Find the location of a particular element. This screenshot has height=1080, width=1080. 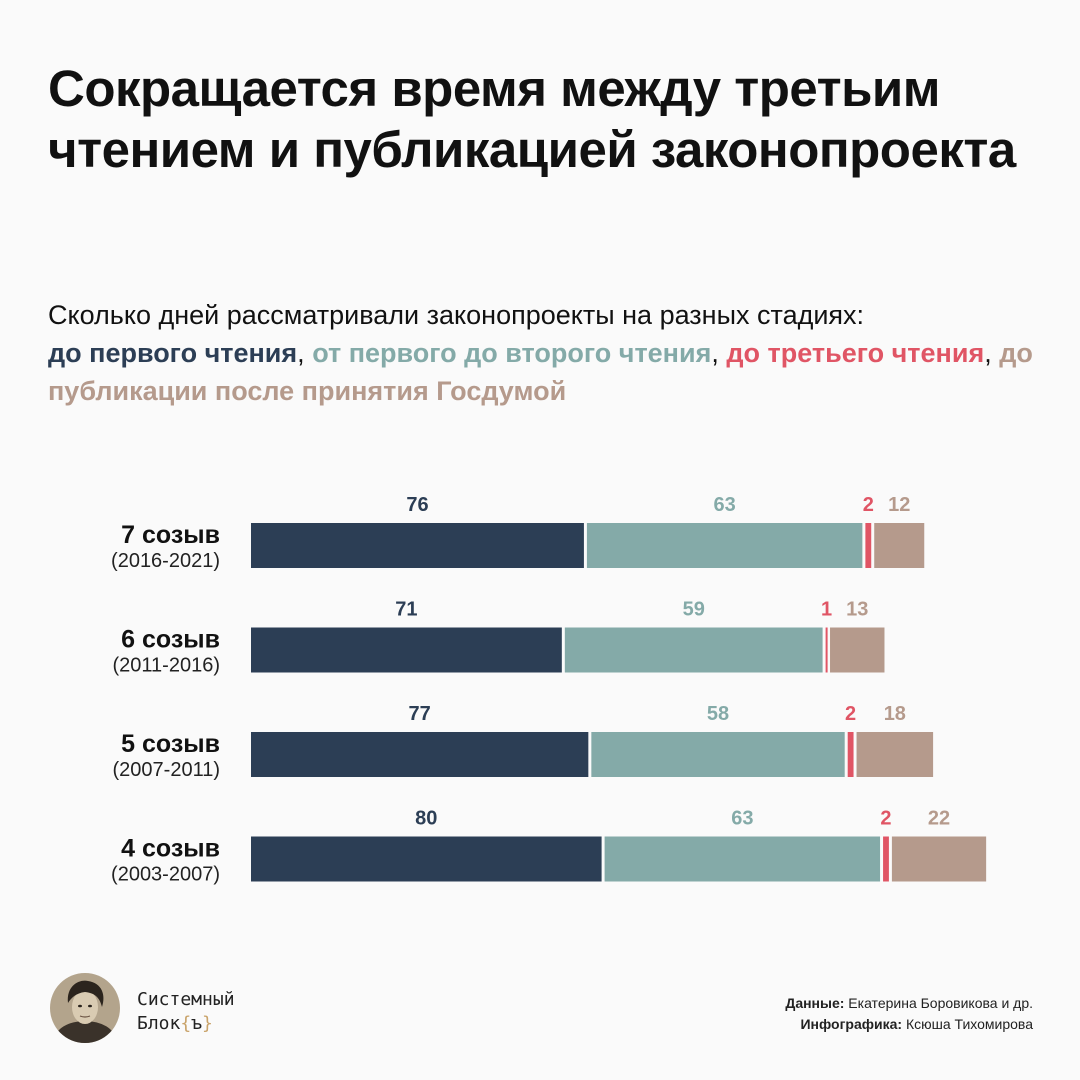

credits-data-label: Данные: is located at coordinates (815, 1003).